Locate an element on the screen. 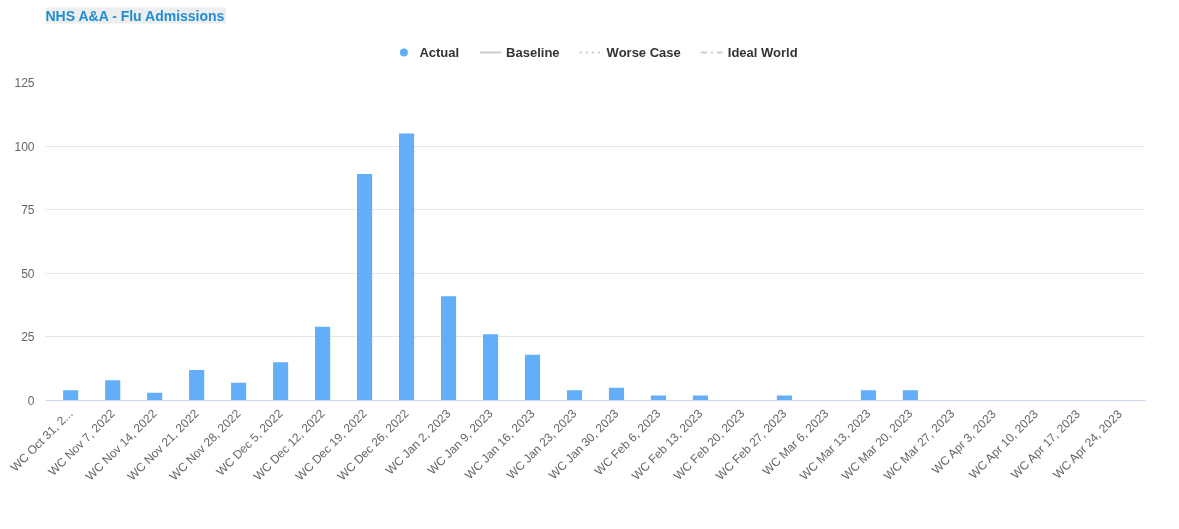  legend-label: Ideal World is located at coordinates (762, 52).